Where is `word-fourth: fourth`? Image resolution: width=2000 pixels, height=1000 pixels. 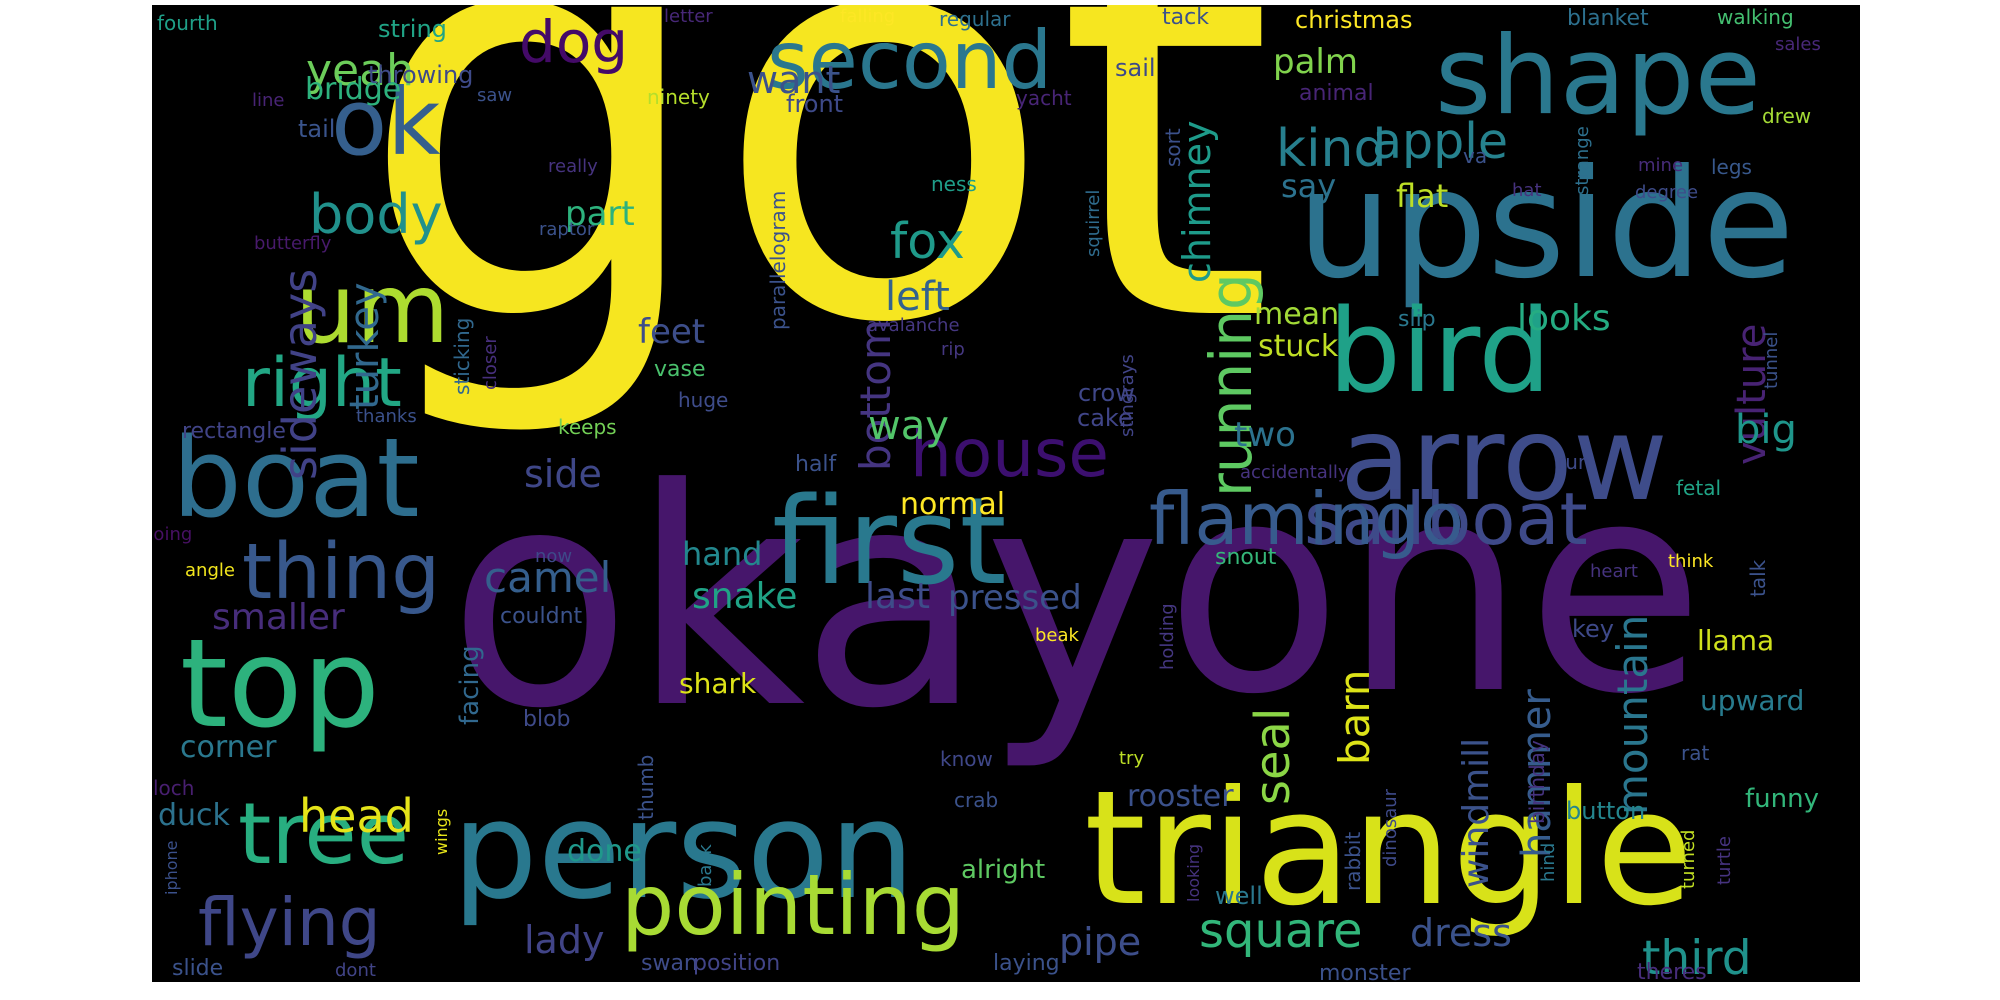 word-fourth: fourth is located at coordinates (187, 23).